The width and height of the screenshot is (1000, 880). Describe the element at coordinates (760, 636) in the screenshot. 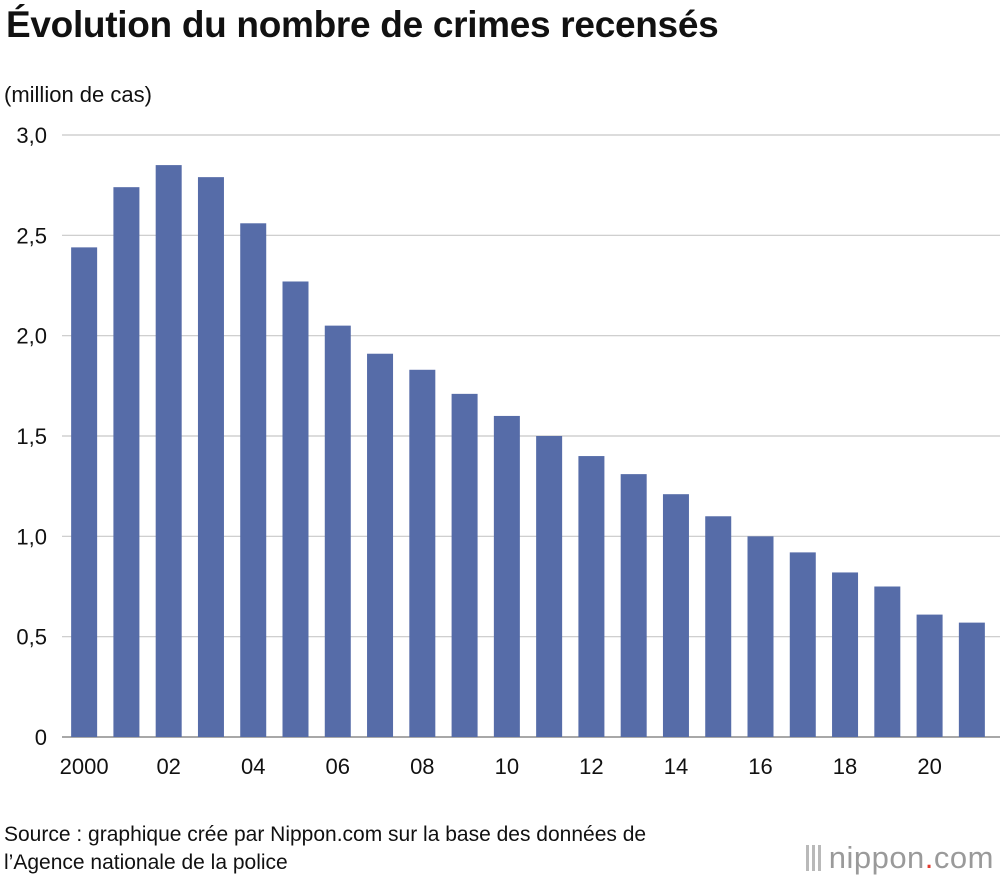

I see `bar-2016` at that location.